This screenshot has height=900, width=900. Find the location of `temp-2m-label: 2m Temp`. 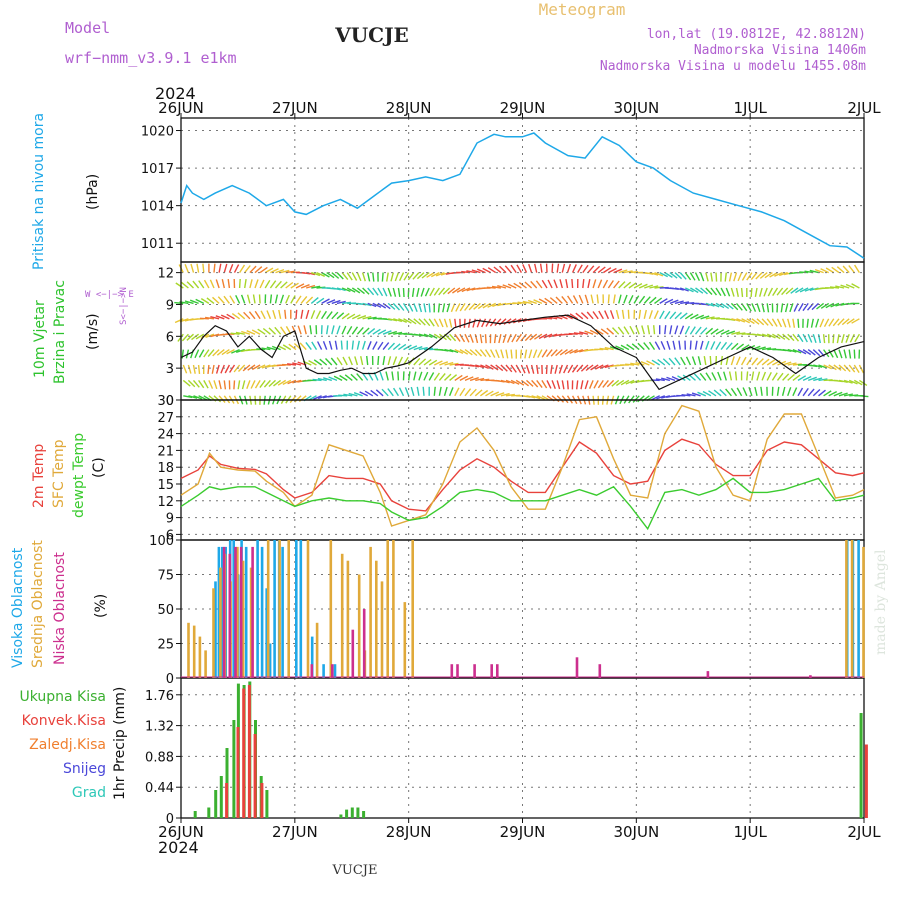

temp-2m-label: 2m Temp is located at coordinates (39, 476).